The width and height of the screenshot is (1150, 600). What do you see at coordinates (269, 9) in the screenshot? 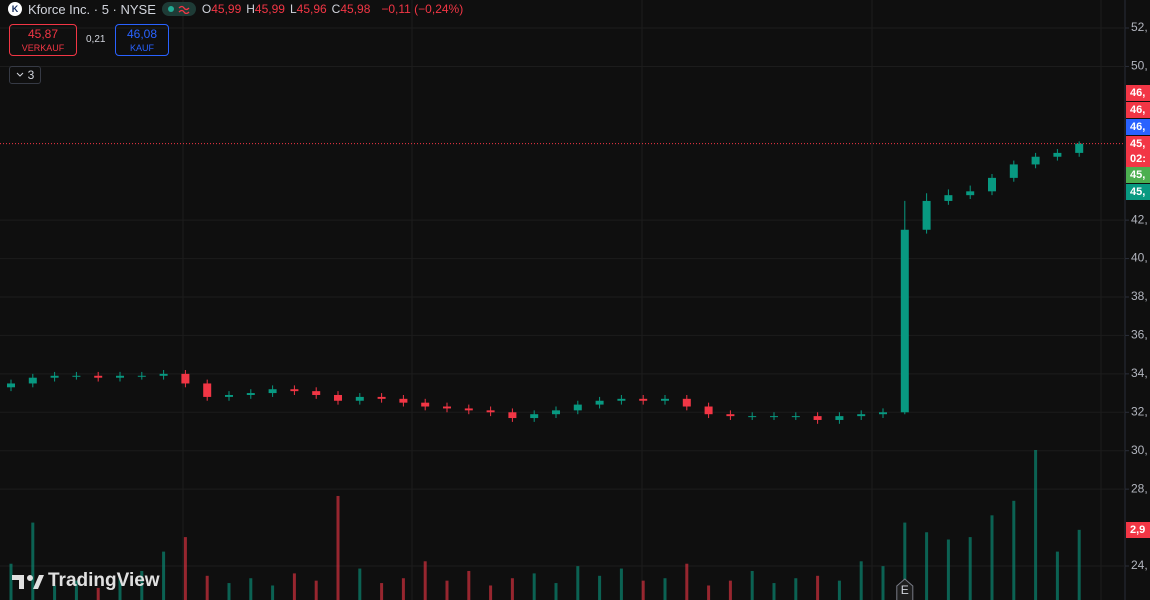
I see `ohlc-value: 45,99` at bounding box center [269, 9].